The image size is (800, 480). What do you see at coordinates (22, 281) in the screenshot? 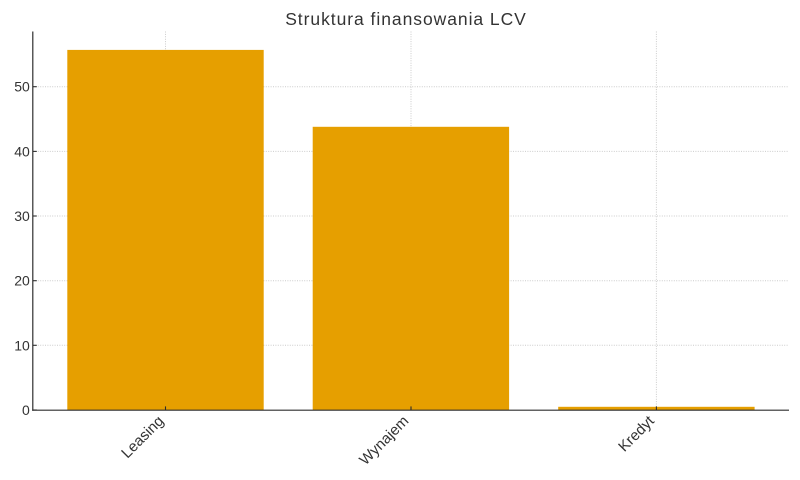
I see `svg-text: 20` at bounding box center [22, 281].